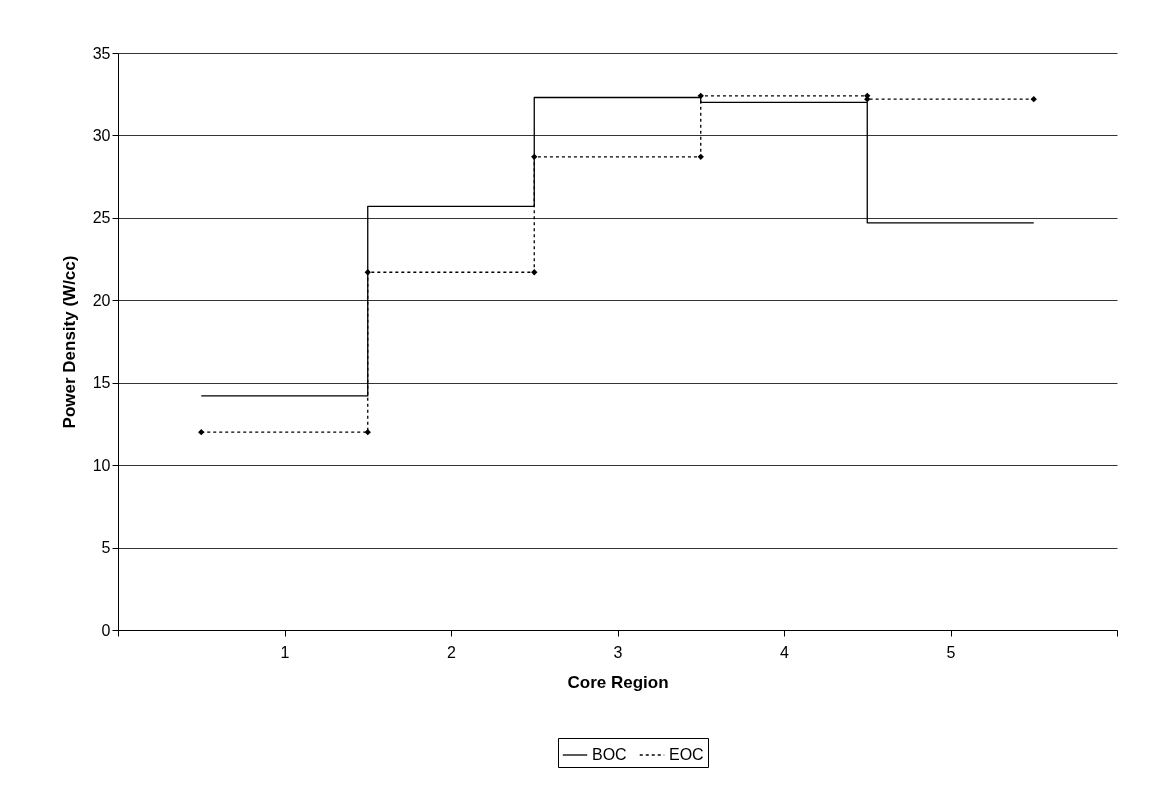 The width and height of the screenshot is (1154, 789). Describe the element at coordinates (686, 754) in the screenshot. I see `legend-label: EOC` at that location.